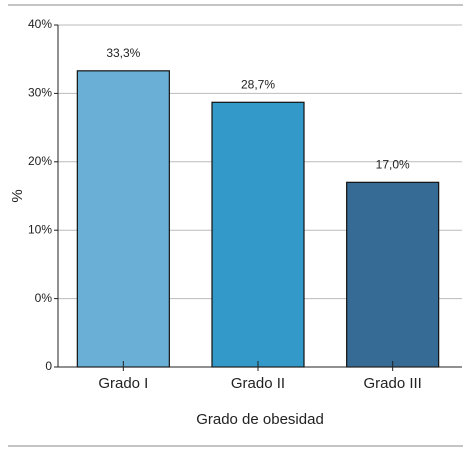 This screenshot has height=454, width=473. Describe the element at coordinates (40, 24) in the screenshot. I see `y-tick-label: 40%` at that location.